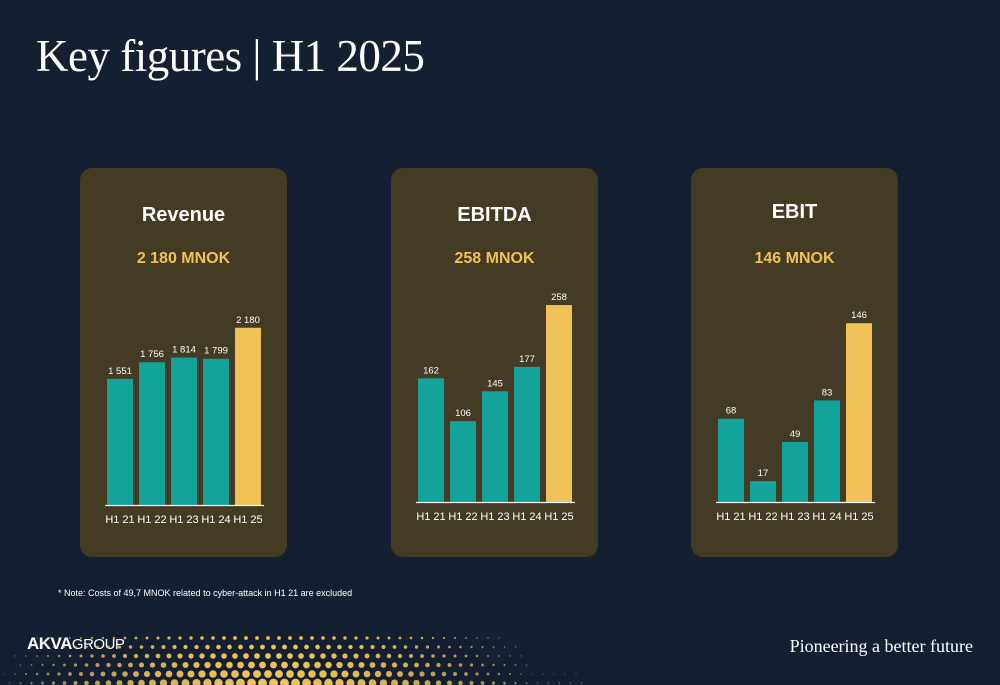 This screenshot has width=1000, height=685. Describe the element at coordinates (795, 416) in the screenshot. I see `ebit-chart: 68 H1 21 17 H1 22 49 H1 23 83 H1 24 146 H1 25` at that location.